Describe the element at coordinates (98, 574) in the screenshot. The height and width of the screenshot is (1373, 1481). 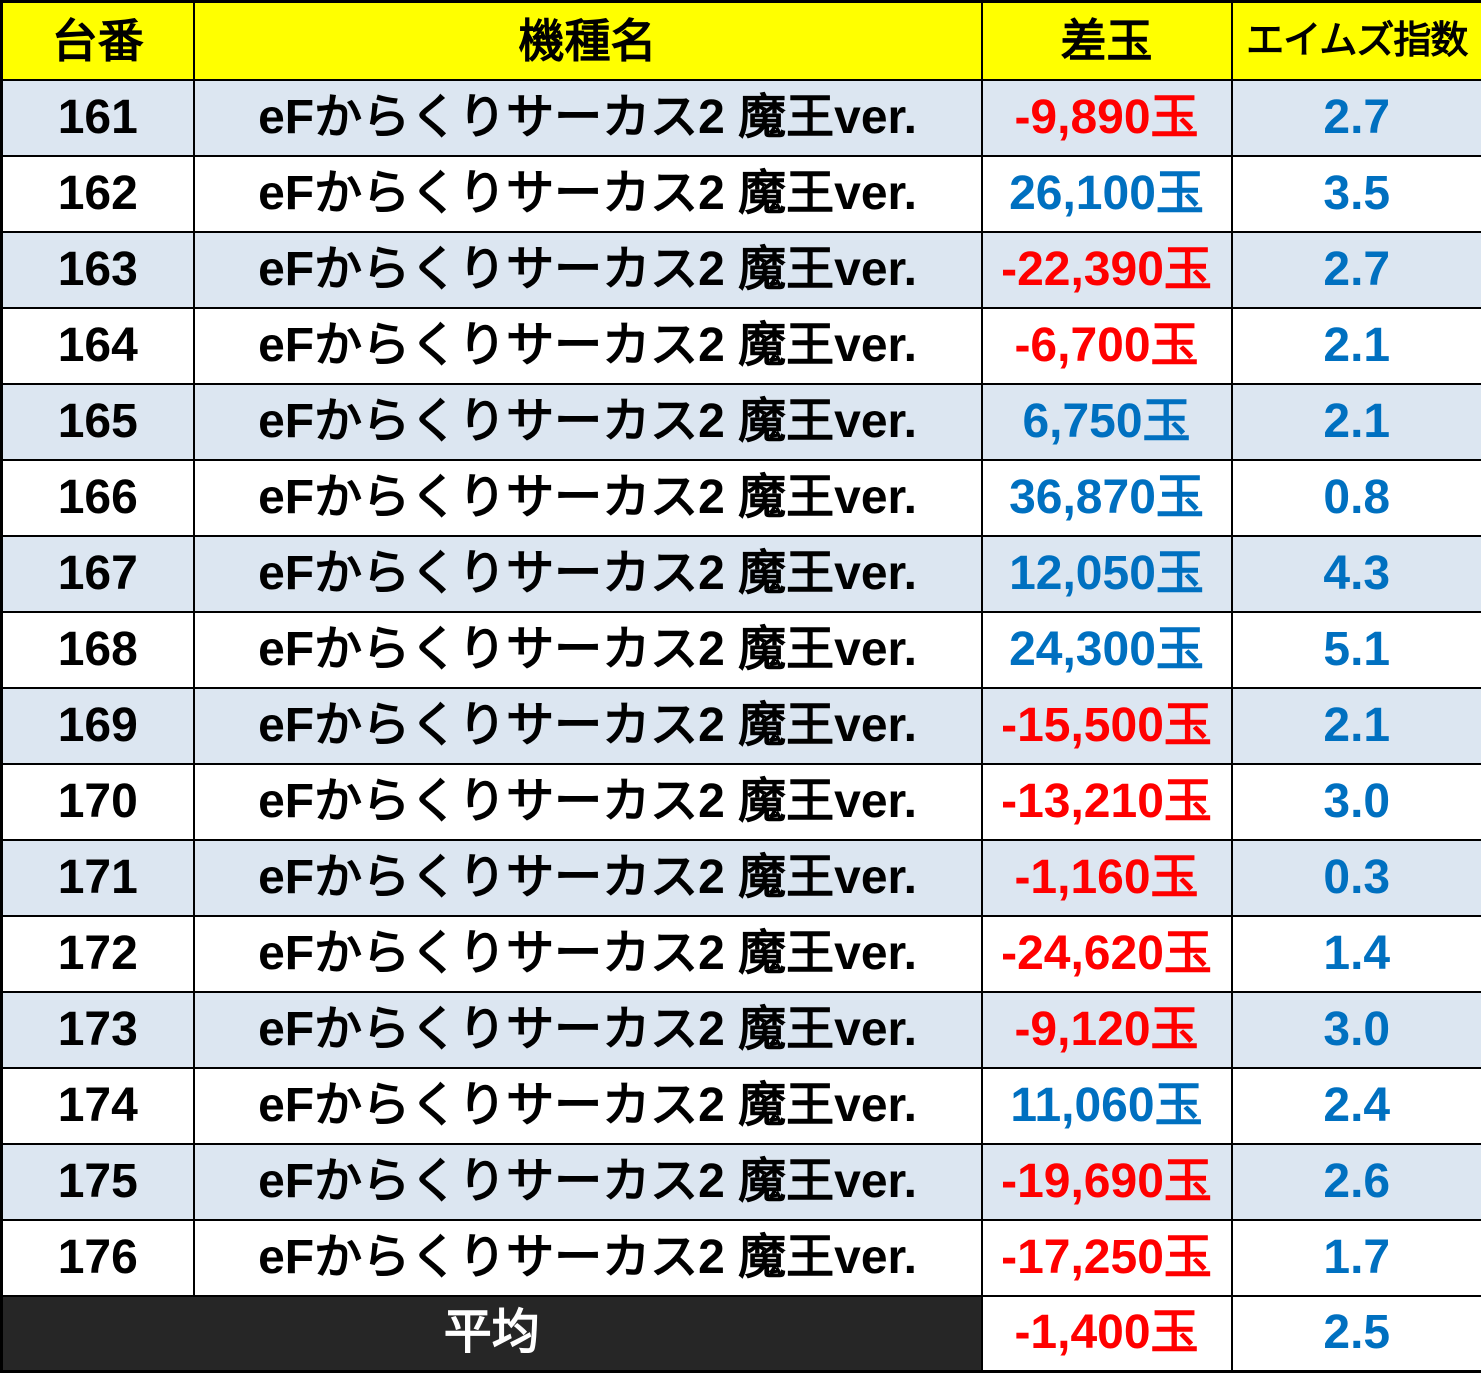
I see `machine-number-cell: 167` at that location.